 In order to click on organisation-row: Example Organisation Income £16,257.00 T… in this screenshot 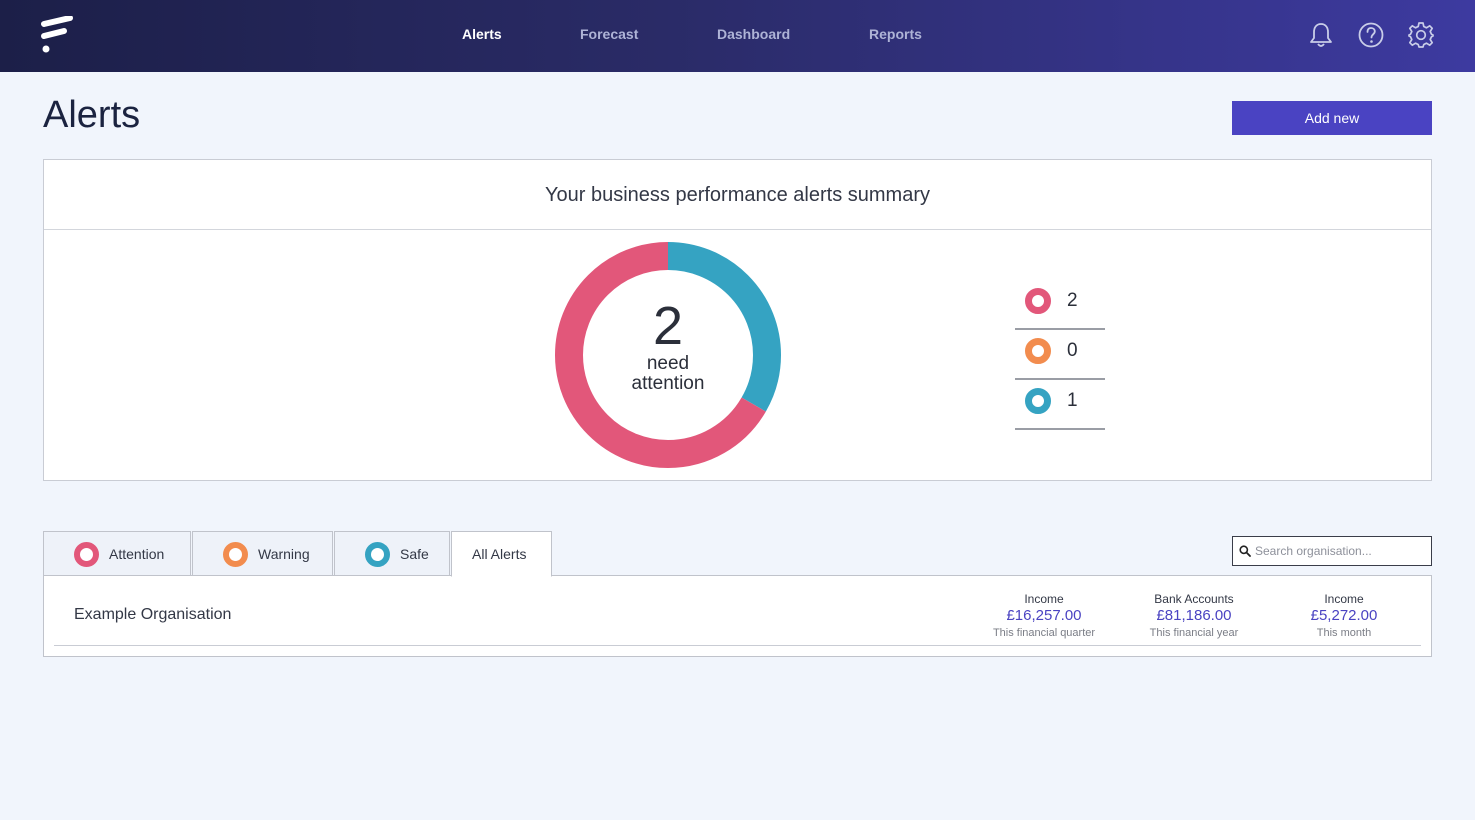, I will do `click(737, 611)`.